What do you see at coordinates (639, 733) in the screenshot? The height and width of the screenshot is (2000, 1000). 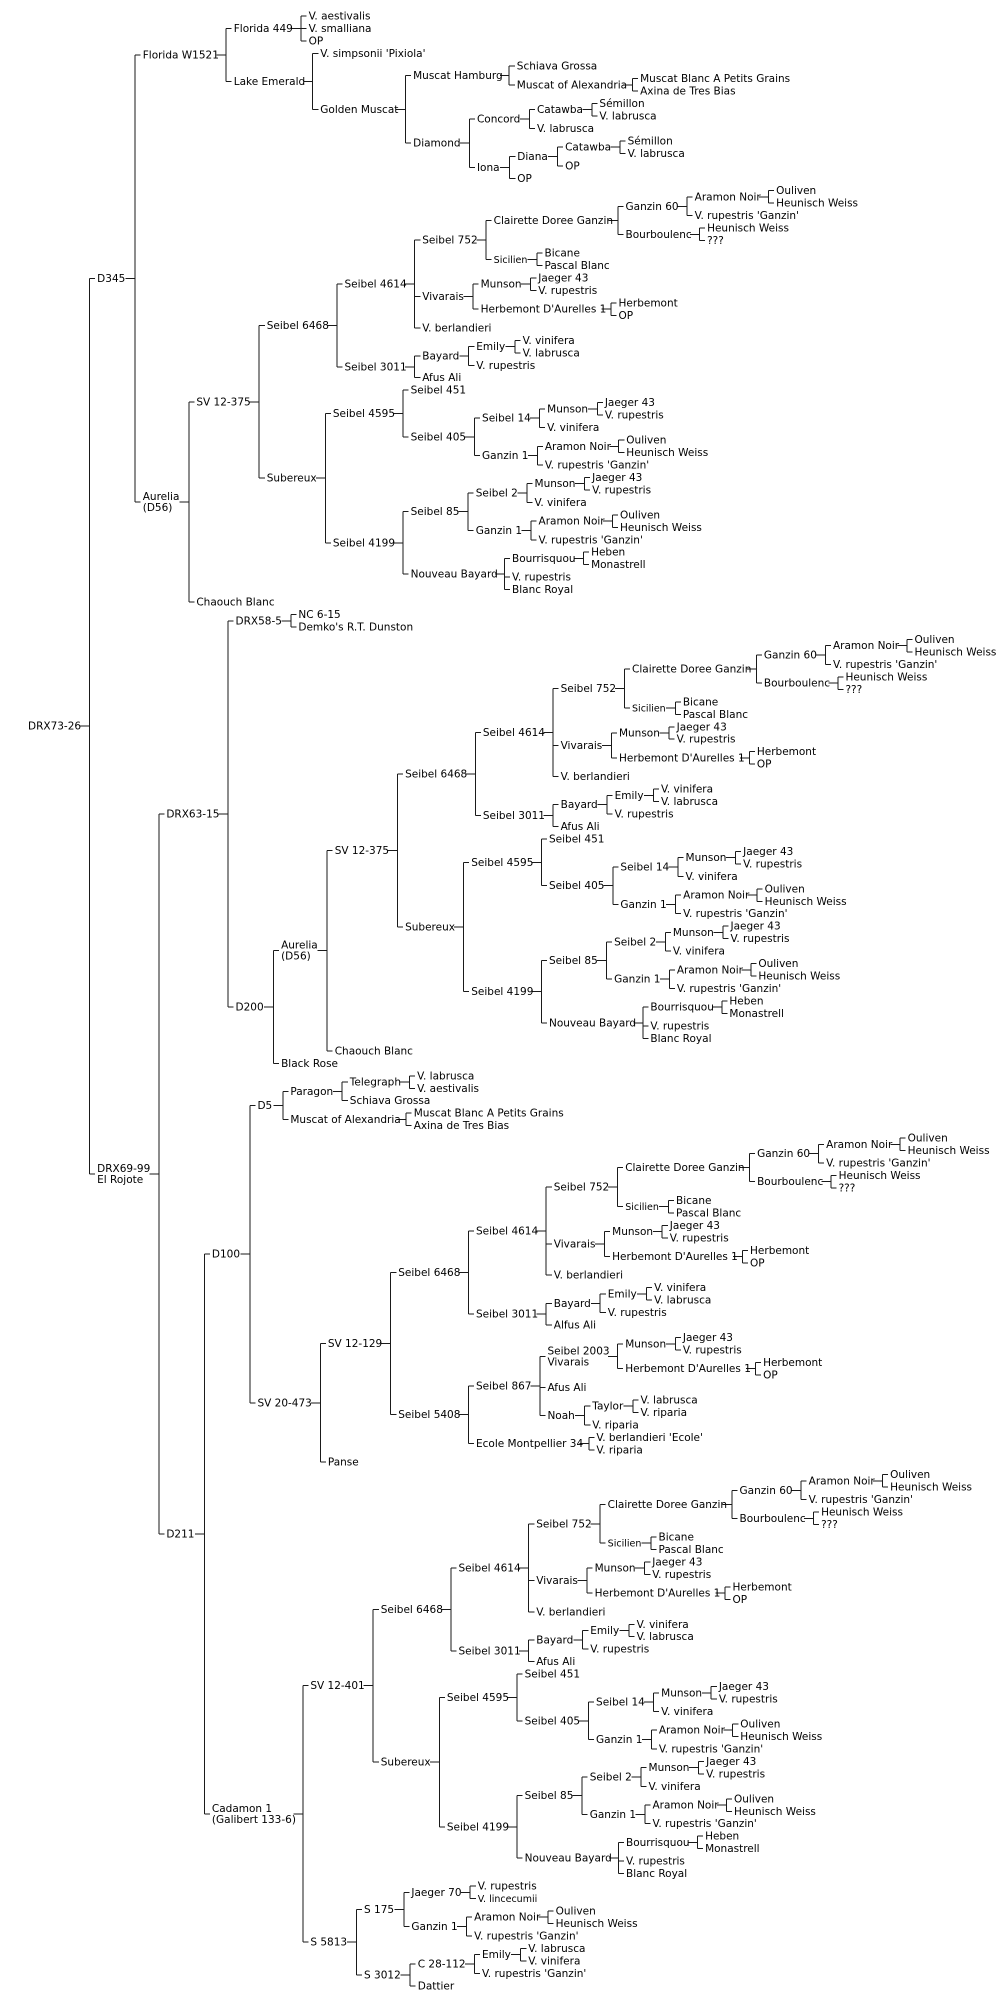 I see `pedigree-node: Munson` at bounding box center [639, 733].